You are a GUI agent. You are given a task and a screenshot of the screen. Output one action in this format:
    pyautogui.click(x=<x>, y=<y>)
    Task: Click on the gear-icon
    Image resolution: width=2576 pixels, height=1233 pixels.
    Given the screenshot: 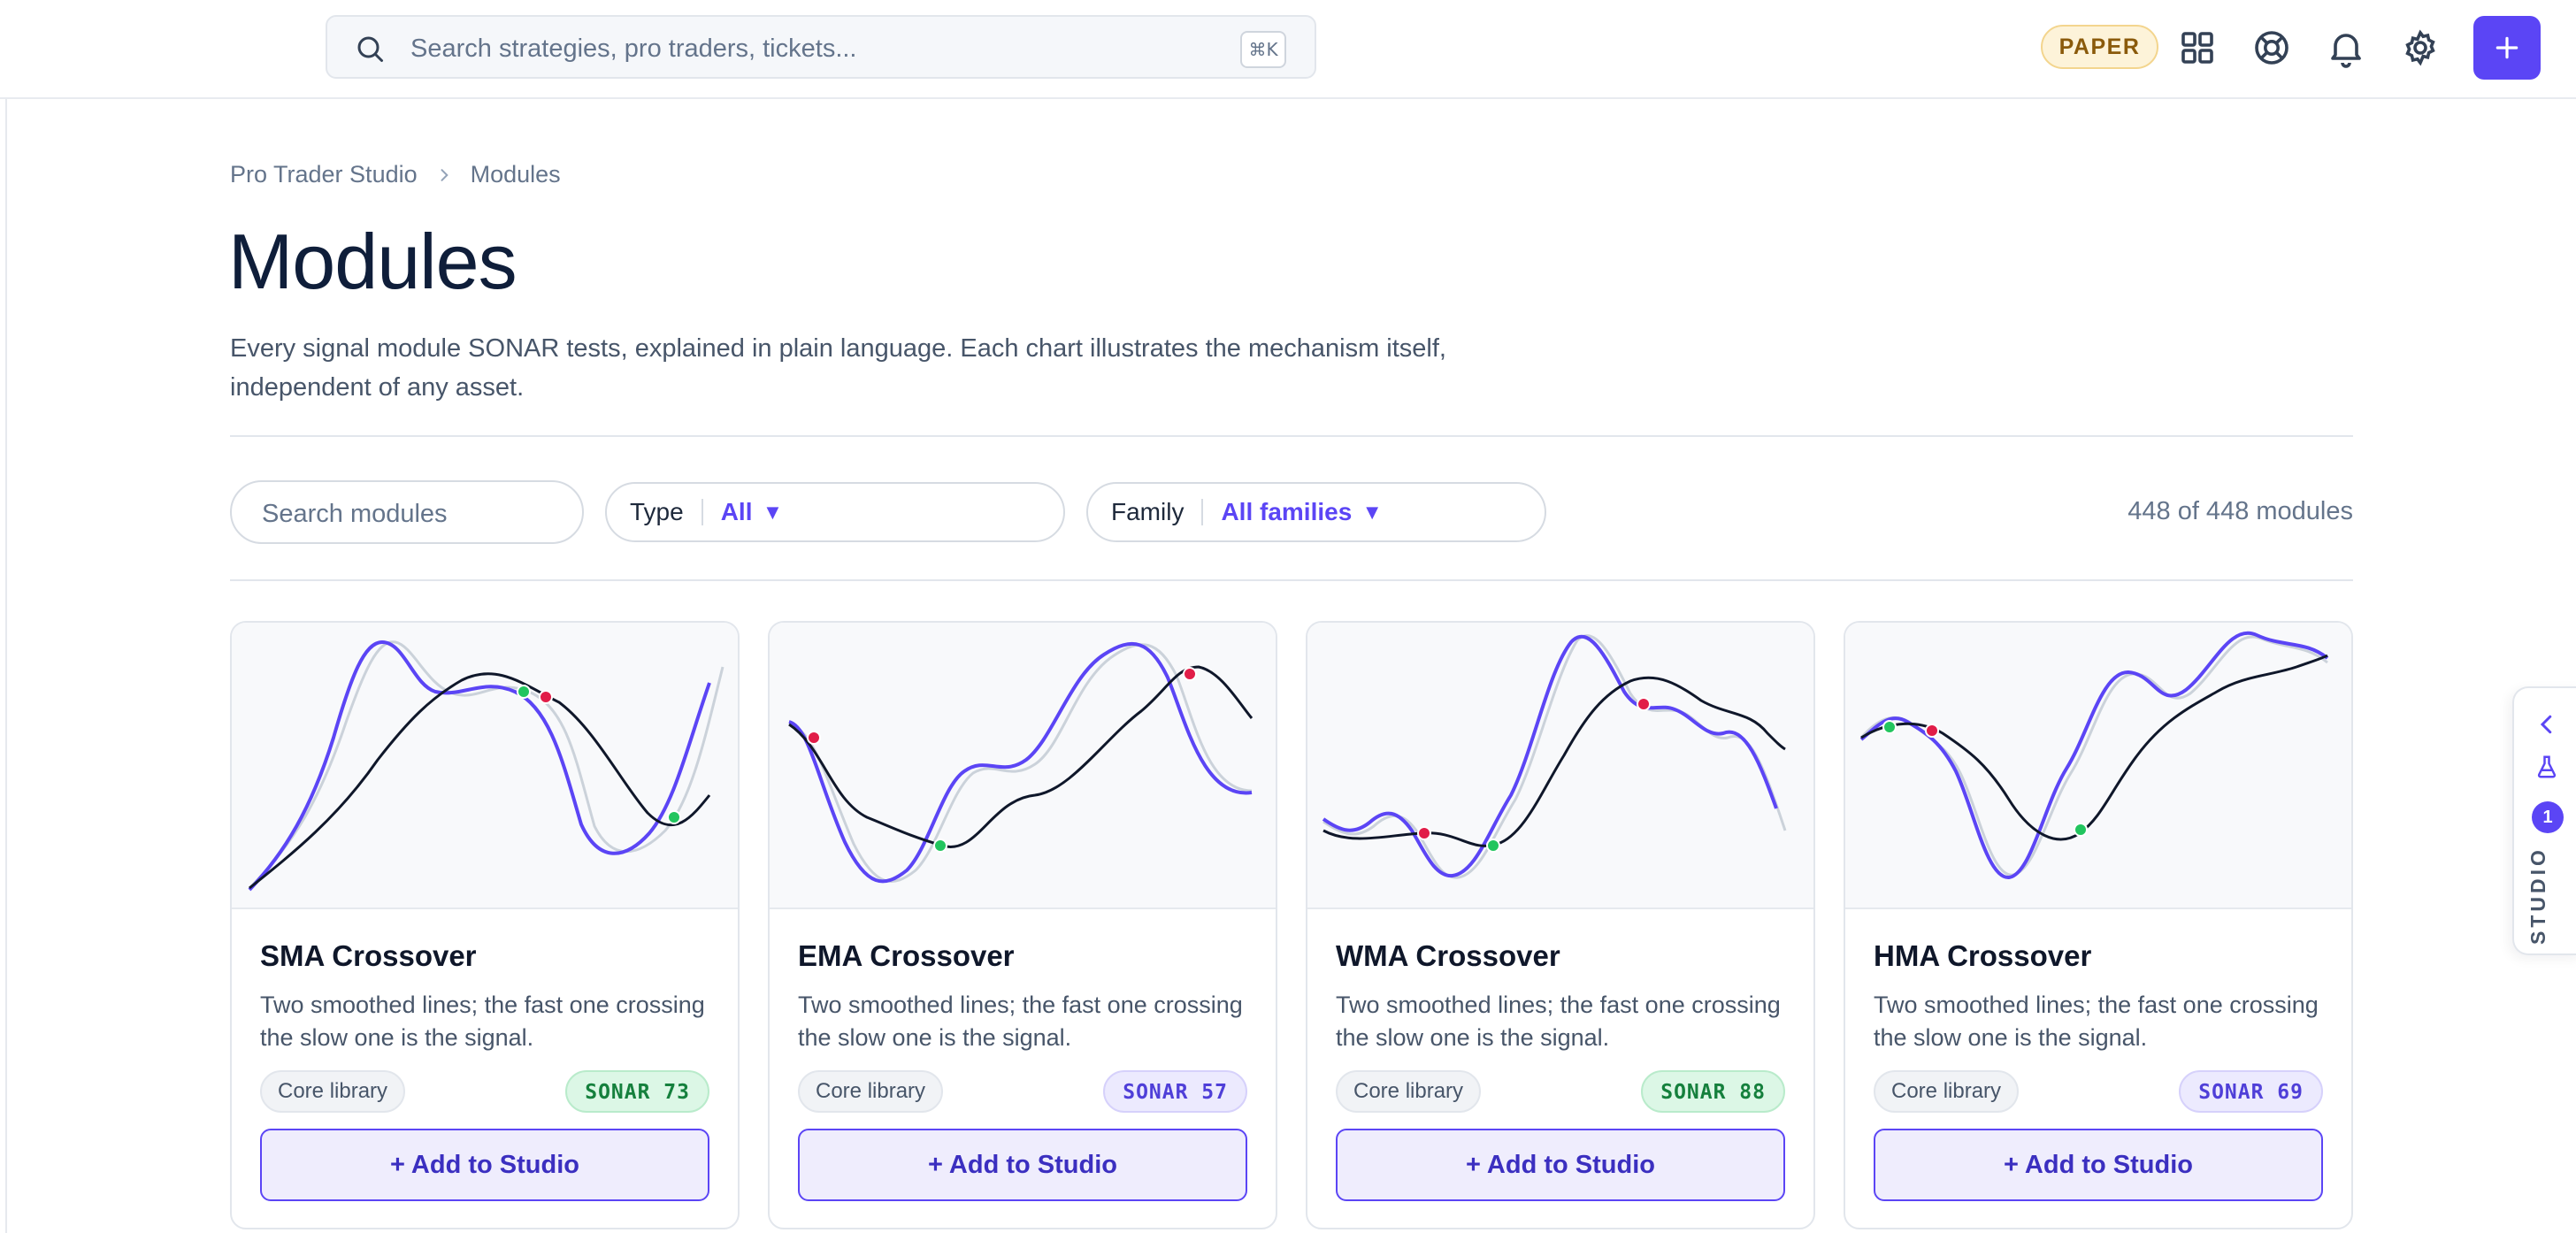 What is the action you would take?
    pyautogui.click(x=2420, y=47)
    